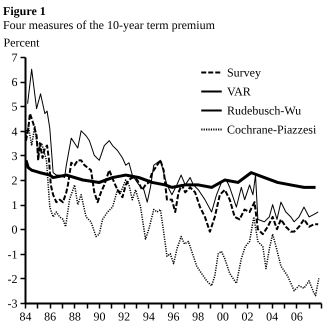 The image size is (332, 330). What do you see at coordinates (148, 317) in the screenshot?
I see `x-tick-label: 94` at bounding box center [148, 317].